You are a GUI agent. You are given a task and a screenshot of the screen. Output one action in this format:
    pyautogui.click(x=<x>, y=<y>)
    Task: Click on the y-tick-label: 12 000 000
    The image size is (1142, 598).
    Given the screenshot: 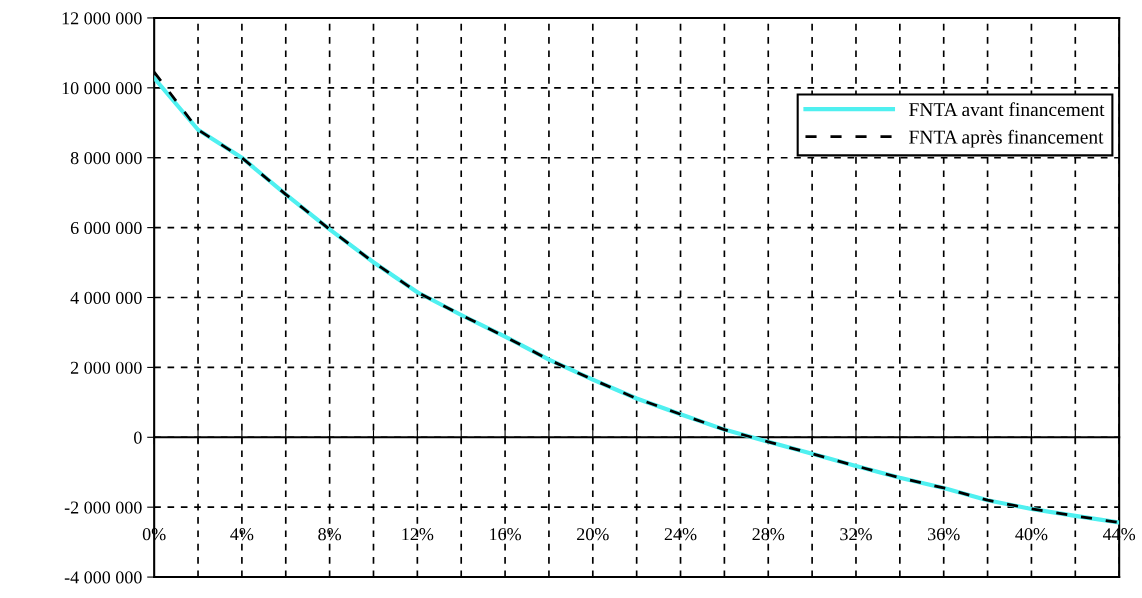 What is the action you would take?
    pyautogui.click(x=102, y=18)
    